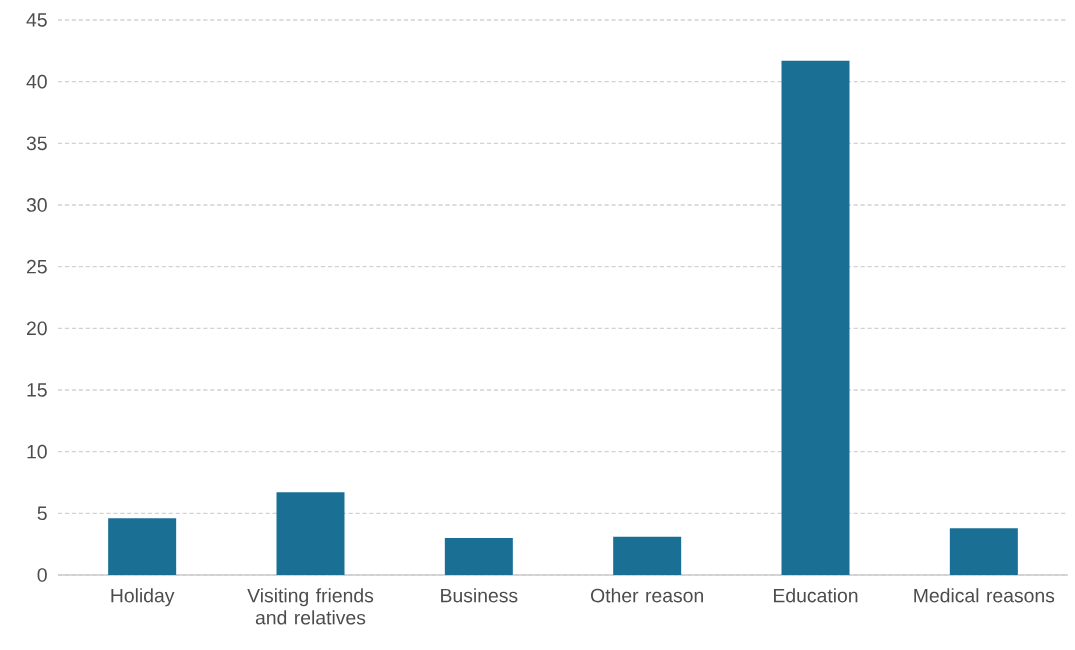 This screenshot has width=1075, height=650. What do you see at coordinates (816, 595) in the screenshot?
I see `x-tick-label: Education` at bounding box center [816, 595].